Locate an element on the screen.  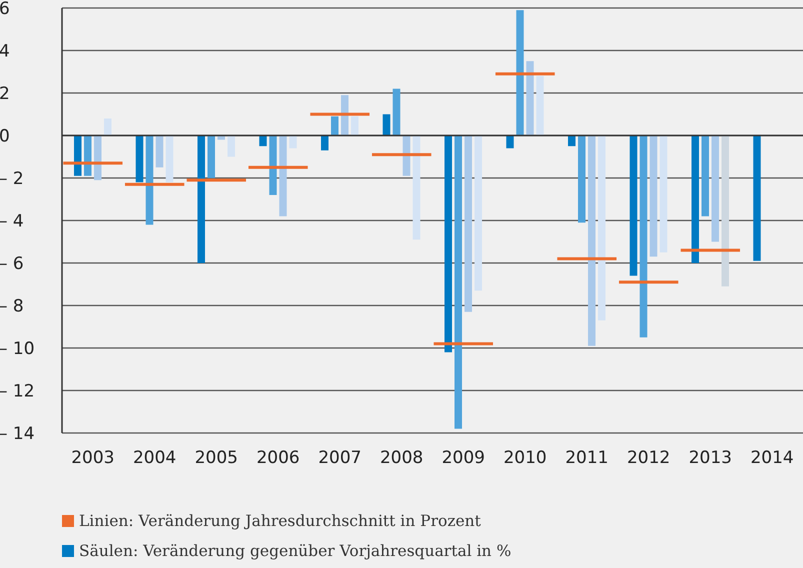
y-tick-label: 2 is located at coordinates (5, 94).